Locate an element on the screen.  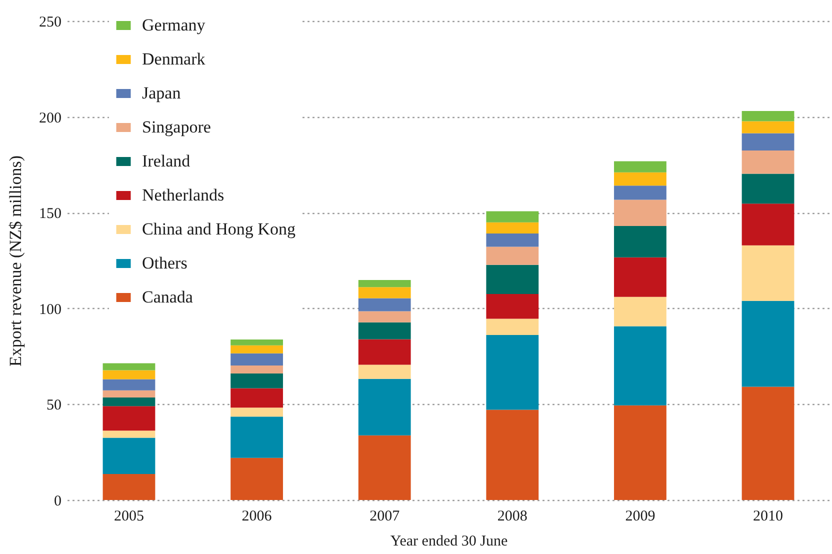
legend-label: Singapore is located at coordinates (176, 127).